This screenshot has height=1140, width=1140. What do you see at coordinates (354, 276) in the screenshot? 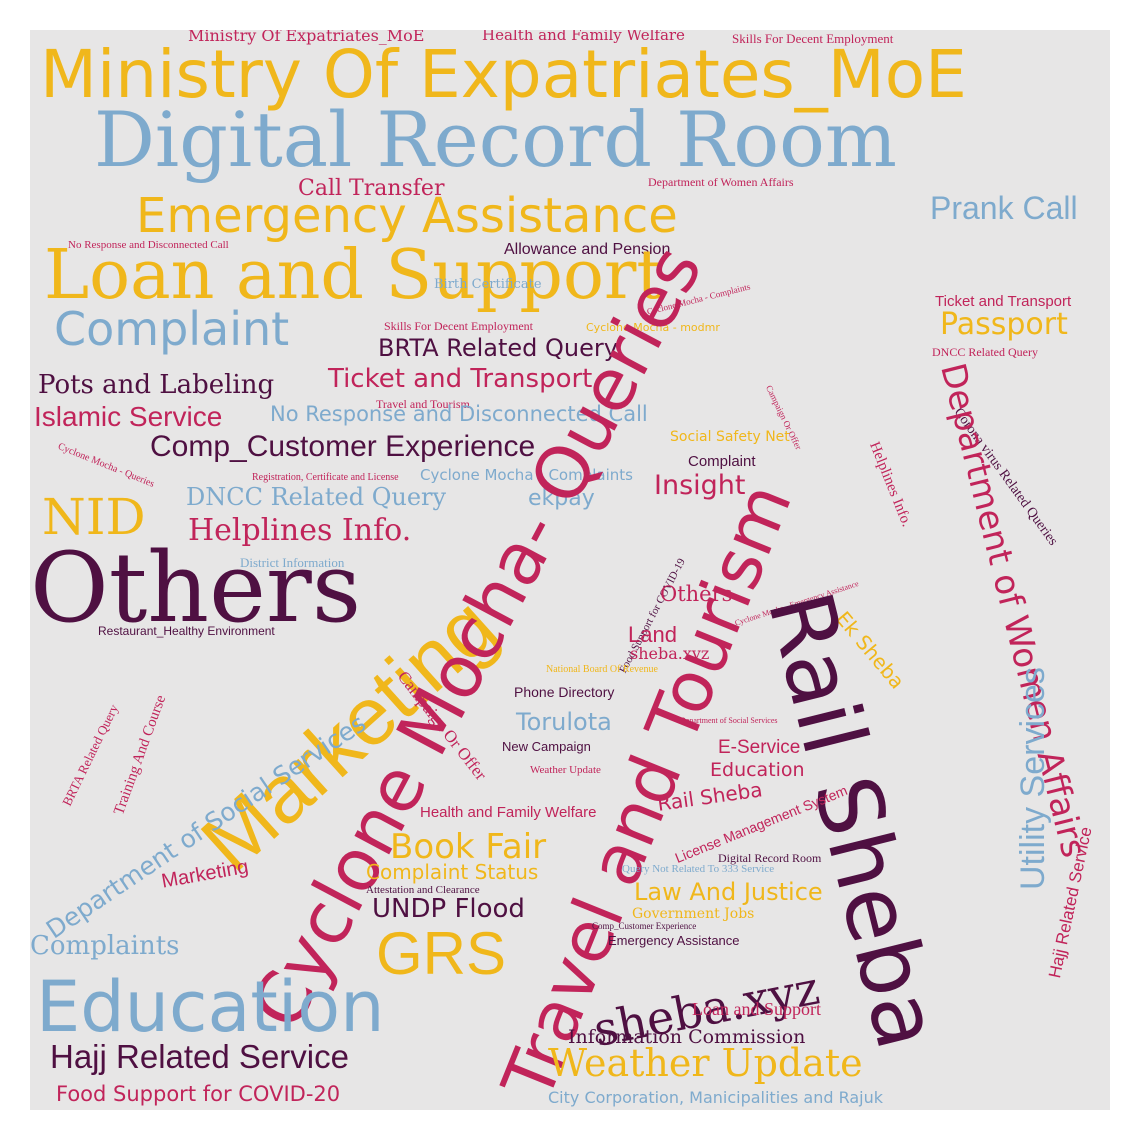
I see `word-loan-support-large: Loan and Support` at bounding box center [354, 276].